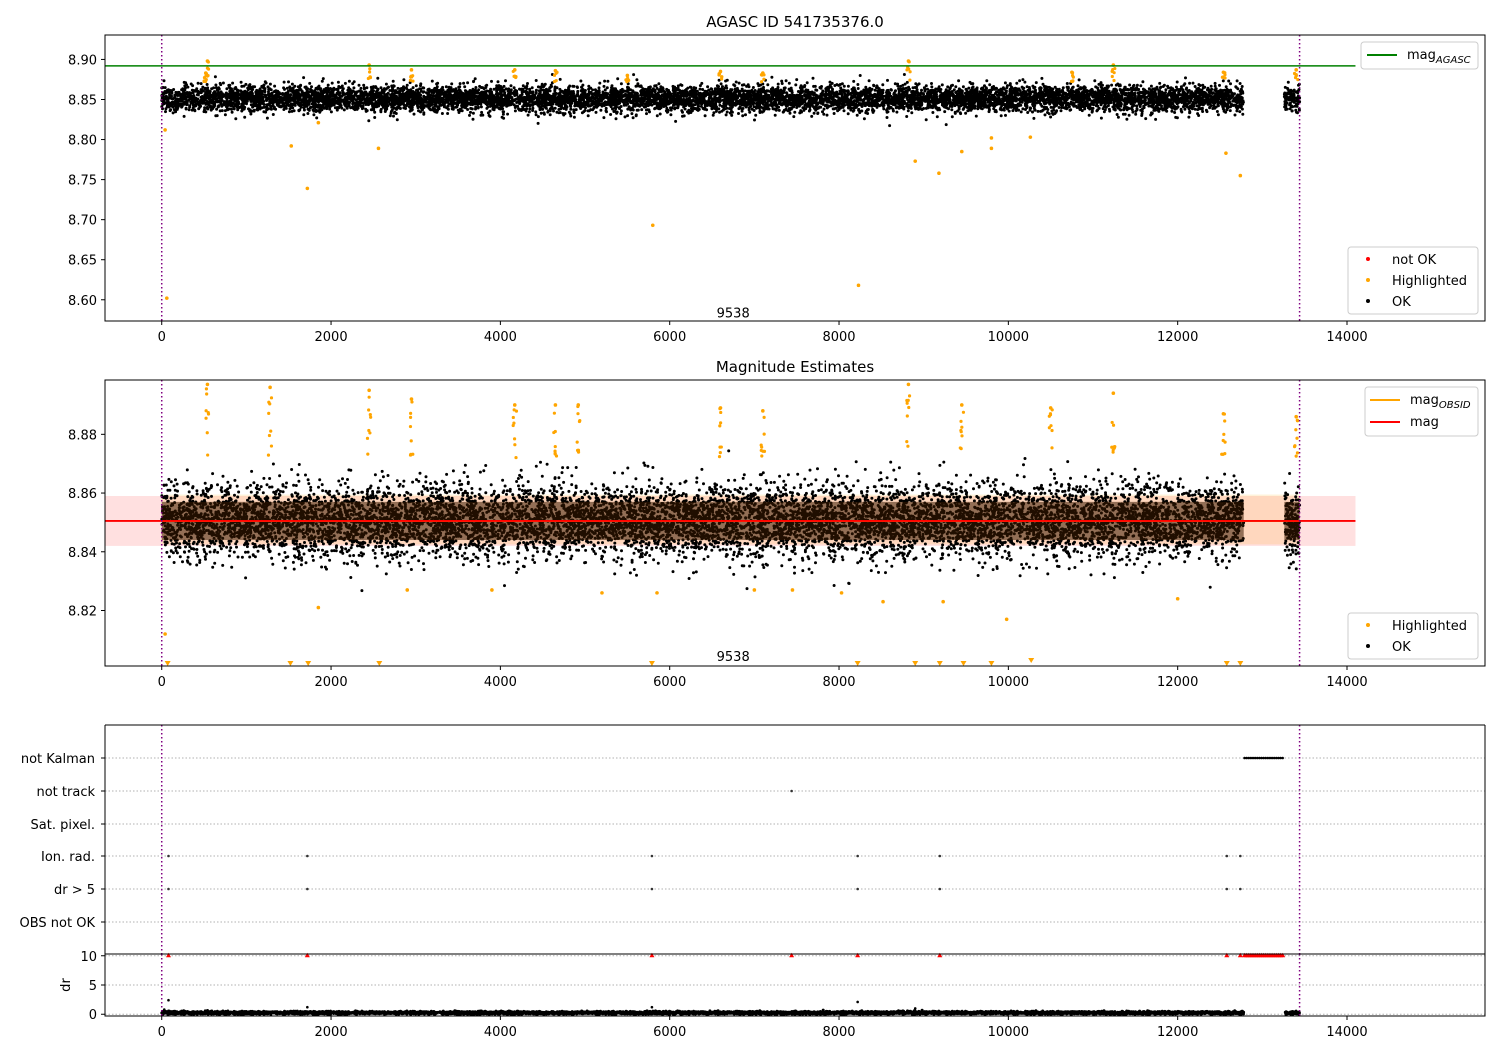 Image resolution: width=1500 pixels, height=1050 pixels. I want to click on x-tick-label: 6000, so click(669, 337).